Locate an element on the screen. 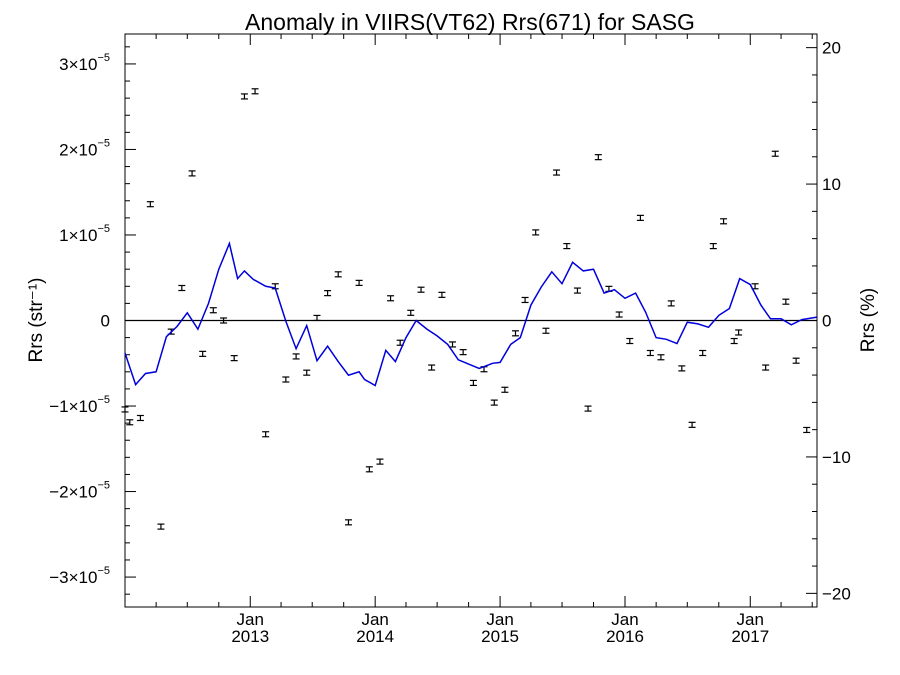  right-axis-label: Rrs (%) is located at coordinates (868, 320).